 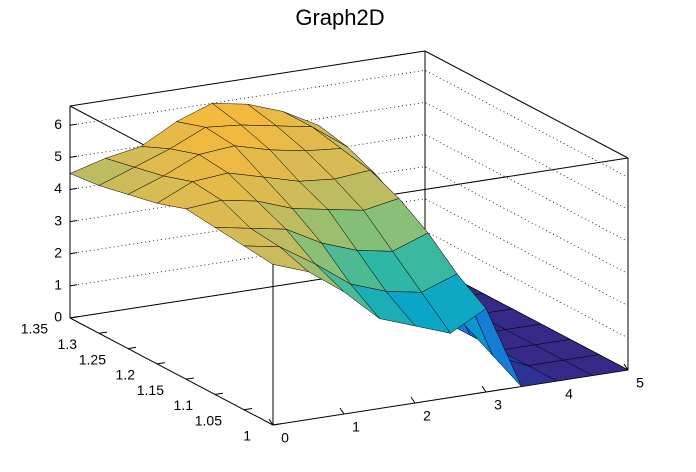 What do you see at coordinates (184, 405) in the screenshot?
I see `y-tick-label: 1.1` at bounding box center [184, 405].